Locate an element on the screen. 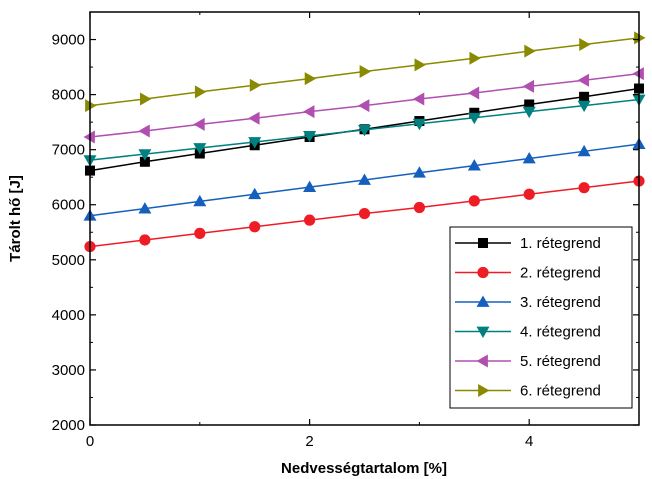 The height and width of the screenshot is (479, 652). x-tick-label-2: 2 is located at coordinates (309, 441).